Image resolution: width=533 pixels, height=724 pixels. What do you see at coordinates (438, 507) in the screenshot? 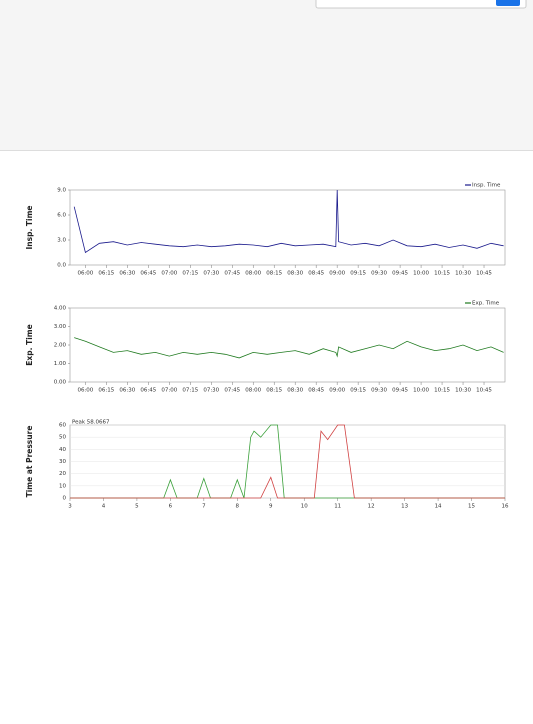
I see `x-tick-label: 14` at bounding box center [438, 507].